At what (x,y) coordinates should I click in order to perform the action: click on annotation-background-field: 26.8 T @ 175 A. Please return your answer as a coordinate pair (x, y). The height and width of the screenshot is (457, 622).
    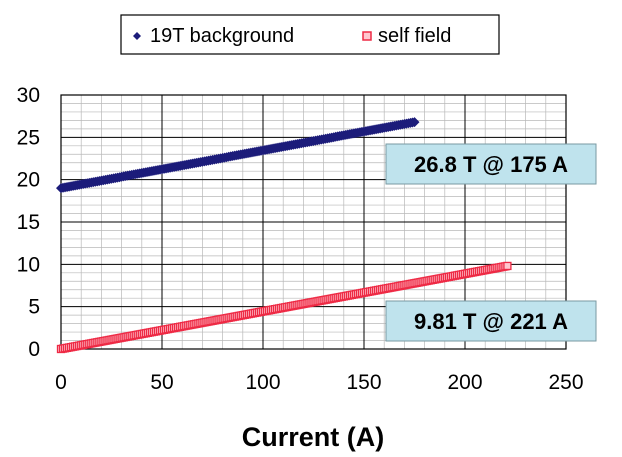
    Looking at the image, I should click on (491, 164).